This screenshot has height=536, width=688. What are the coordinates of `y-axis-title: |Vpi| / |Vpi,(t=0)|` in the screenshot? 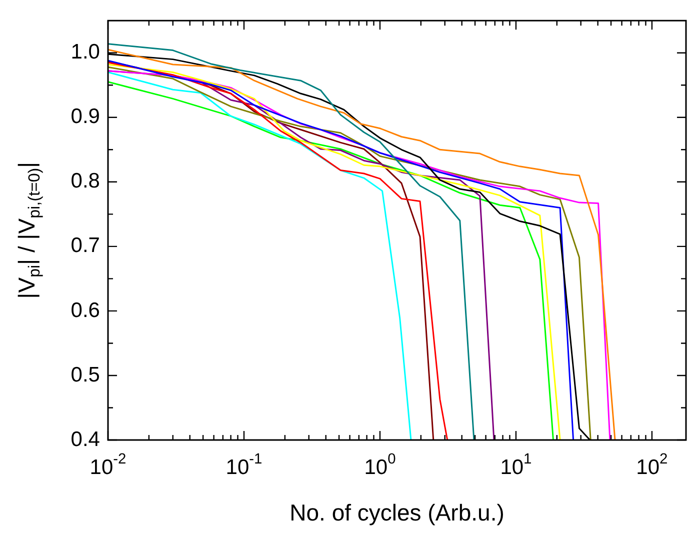 It's located at (28, 230).